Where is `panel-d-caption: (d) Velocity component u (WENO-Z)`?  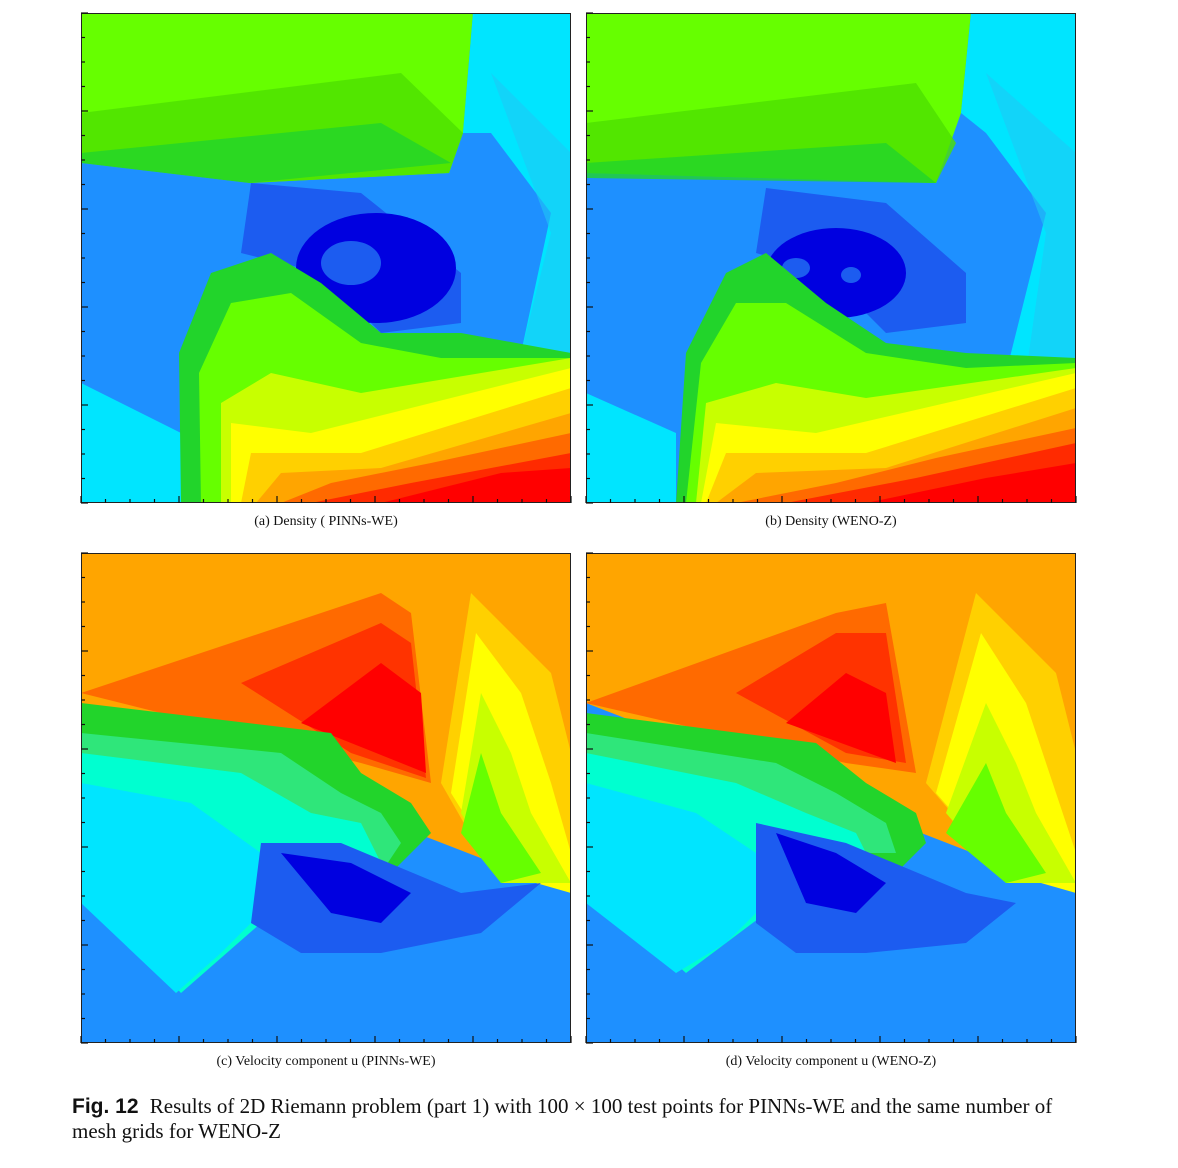
panel-d-caption: (d) Velocity component u (WENO-Z) is located at coordinates (831, 1061).